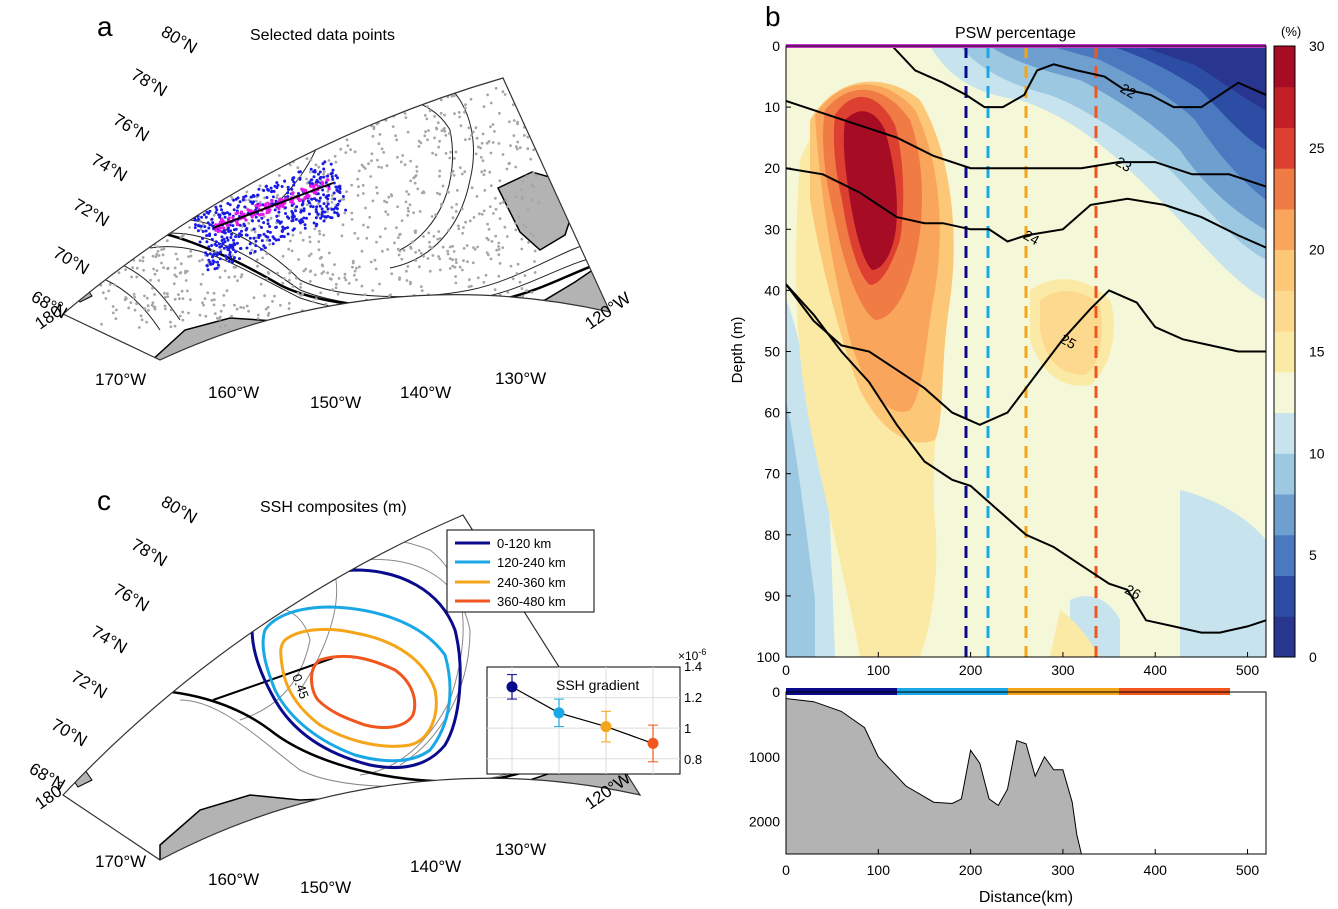  What do you see at coordinates (1284, 474) in the screenshot?
I see `colorbar-bin` at bounding box center [1284, 474].